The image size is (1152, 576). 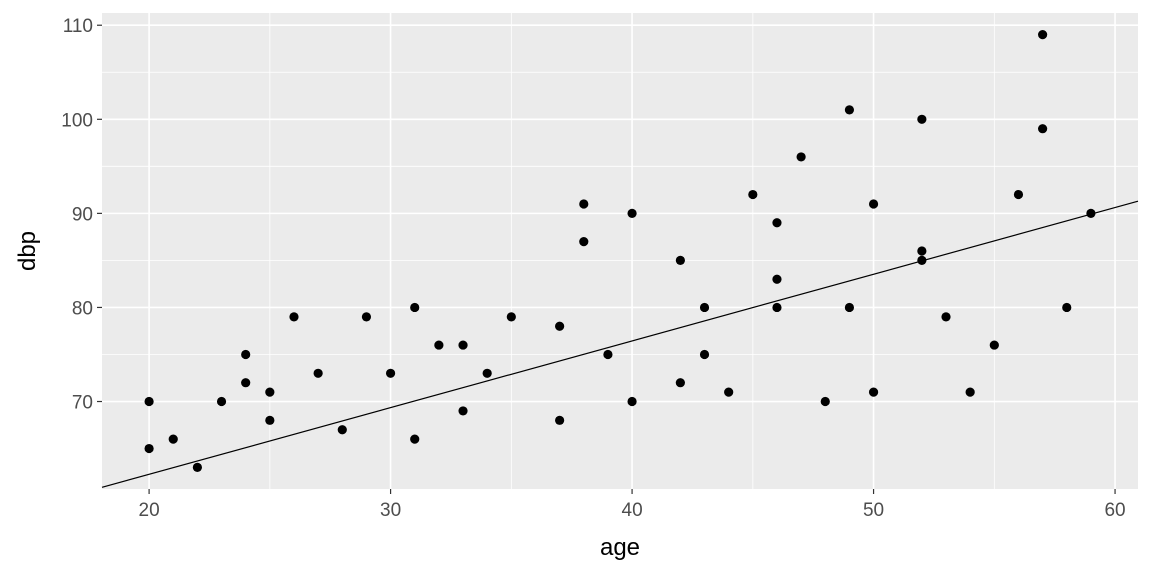 I want to click on x-axis-ticks: 20 30 40 50 60, so click(x=632, y=505).